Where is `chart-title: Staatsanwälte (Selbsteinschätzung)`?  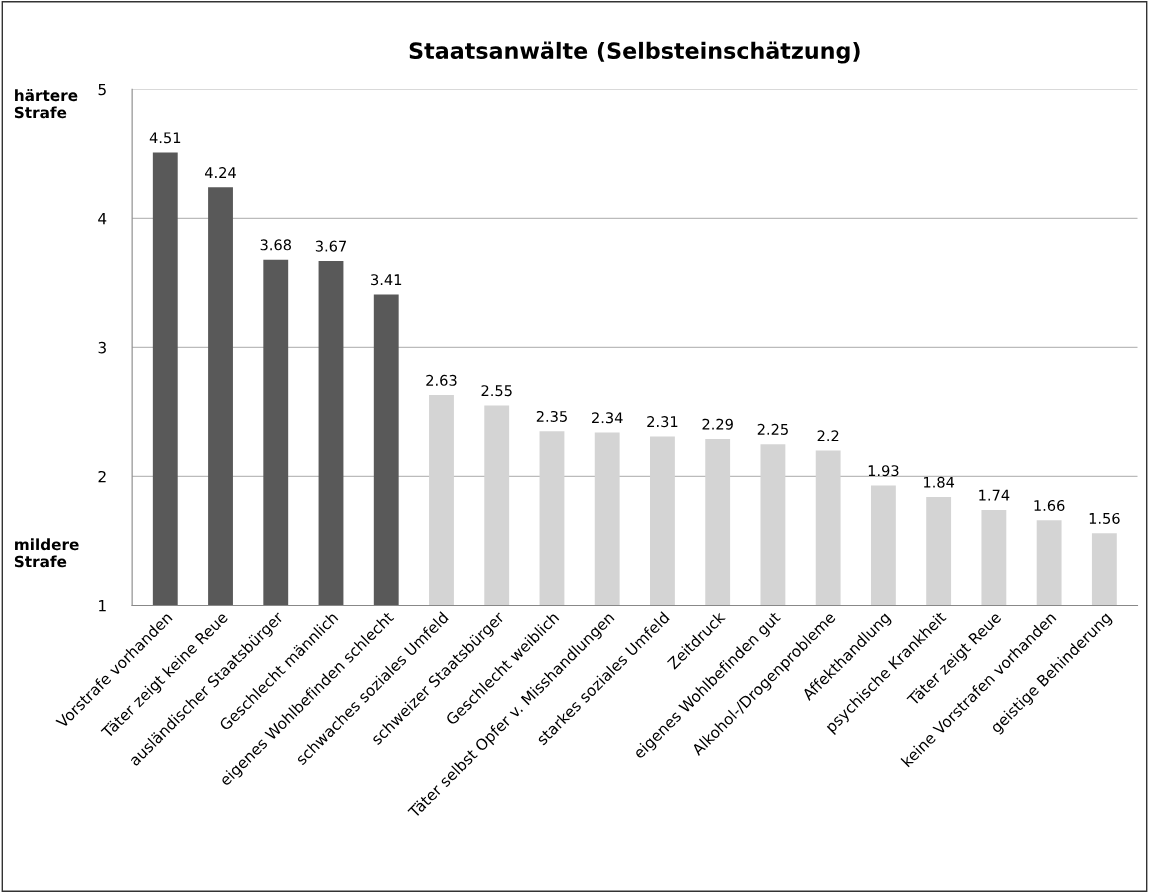
chart-title: Staatsanwälte (Selbsteinschätzung) is located at coordinates (634, 52).